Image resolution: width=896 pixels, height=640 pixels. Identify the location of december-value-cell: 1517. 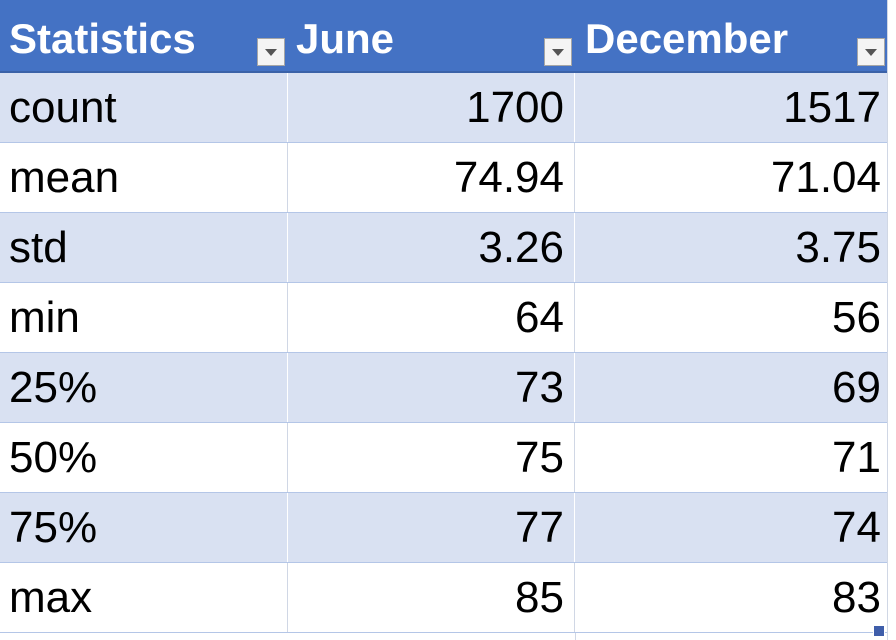
(832, 107).